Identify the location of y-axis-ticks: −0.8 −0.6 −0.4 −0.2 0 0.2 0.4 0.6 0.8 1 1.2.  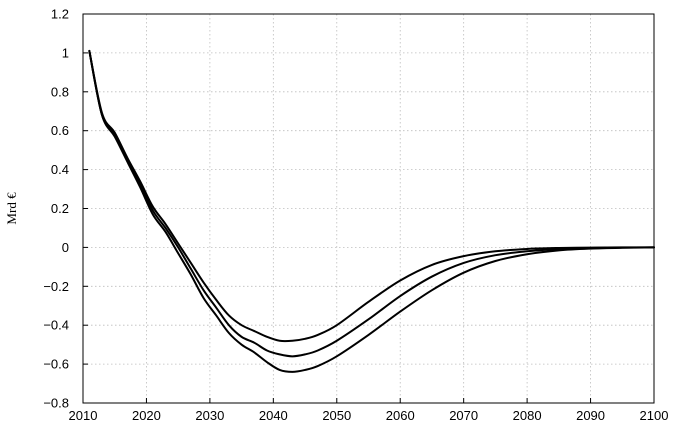
(65, 209).